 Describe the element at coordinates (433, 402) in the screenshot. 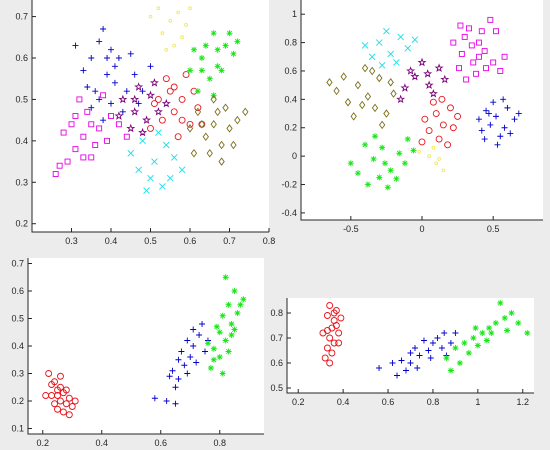

I see `x-tick-label: 0.8` at that location.